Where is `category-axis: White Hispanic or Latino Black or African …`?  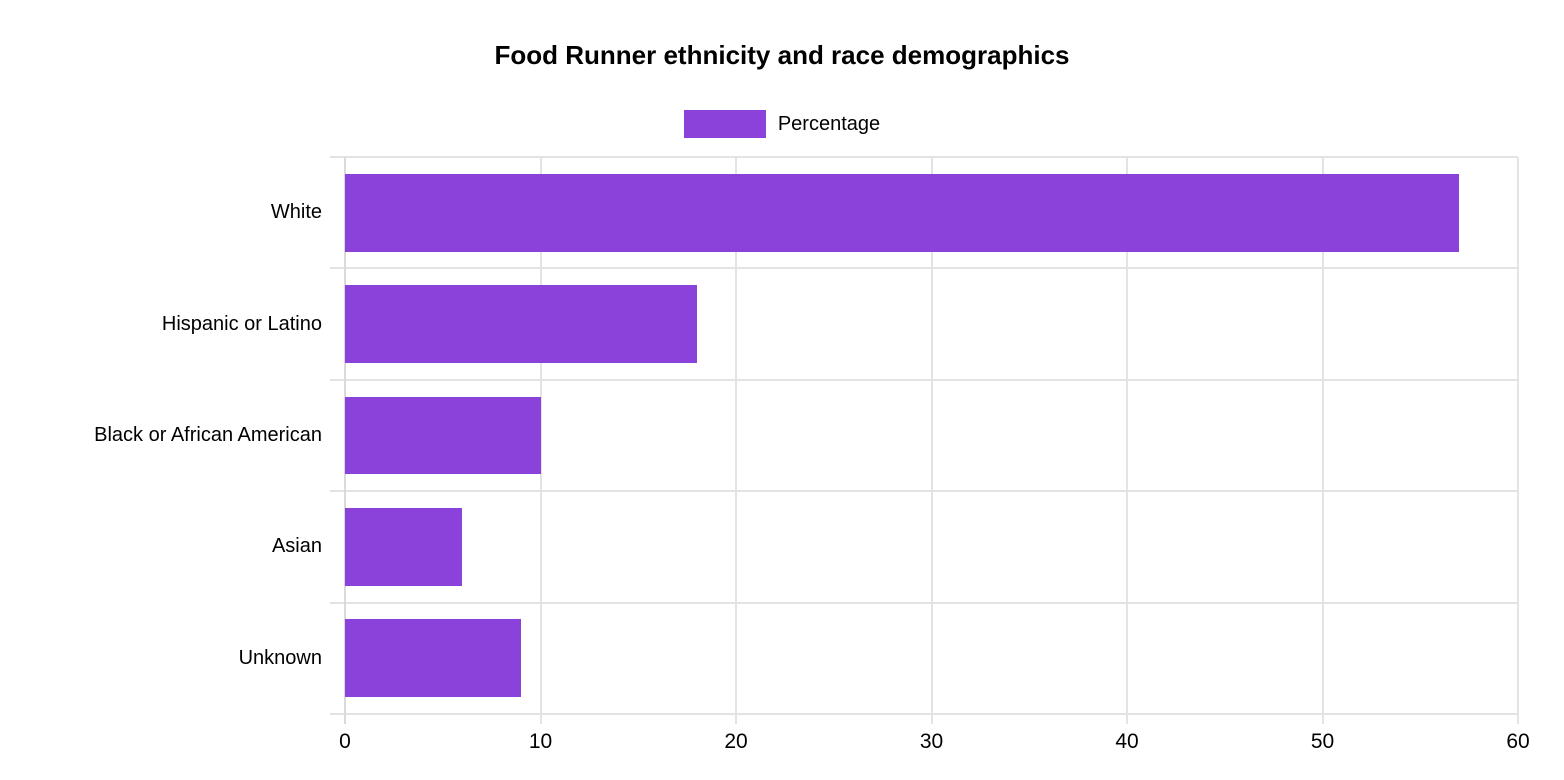 category-axis: White Hispanic or Latino Black or African … is located at coordinates (161, 435).